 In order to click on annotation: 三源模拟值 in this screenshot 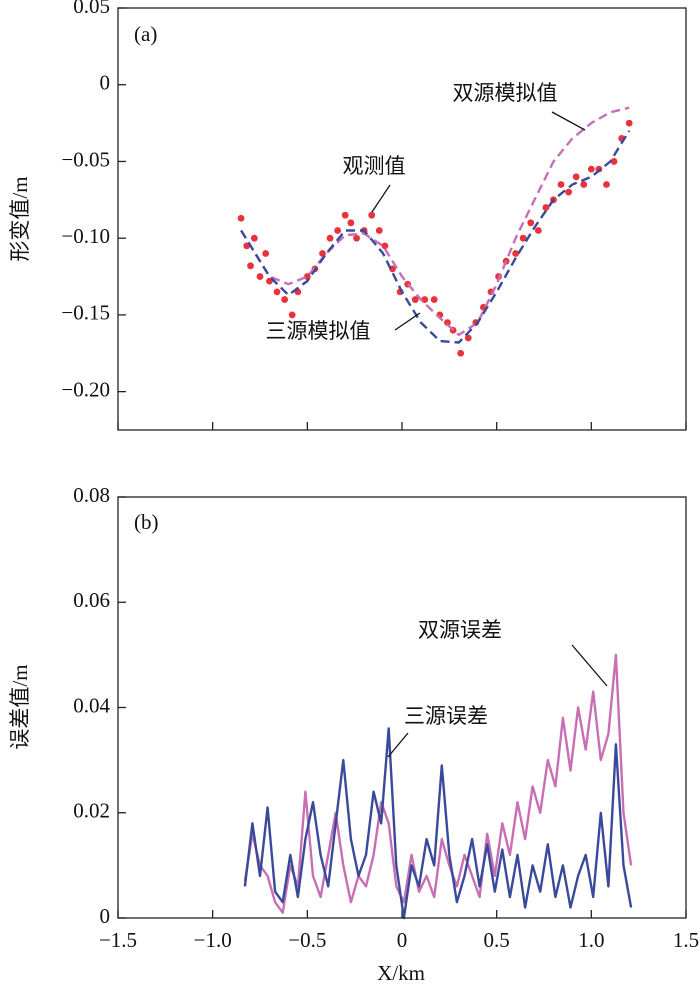, I will do `click(318, 331)`.